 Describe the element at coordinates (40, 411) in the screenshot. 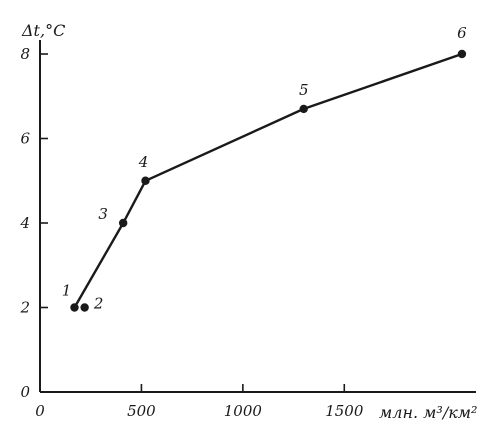

I see `x-tick-label: 0` at that location.